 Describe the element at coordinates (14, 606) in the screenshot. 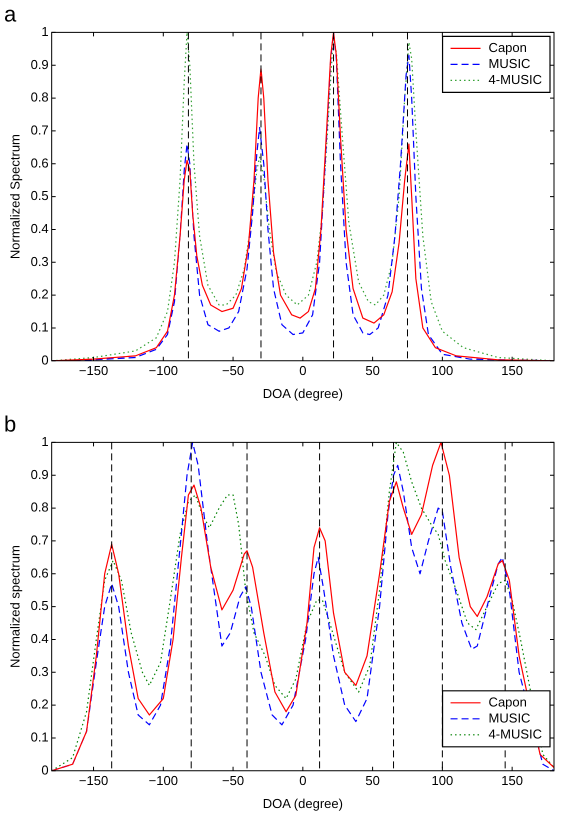

I see `y-axis-title: Normalized spectrum` at that location.